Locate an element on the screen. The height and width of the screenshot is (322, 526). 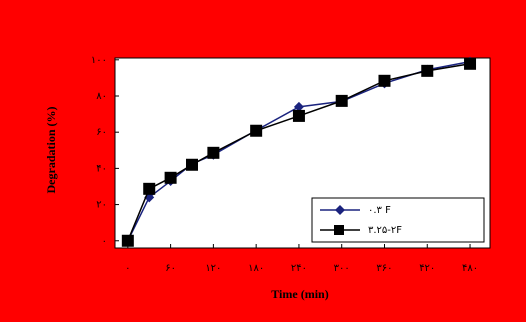
legend-label: ۰.۳ F is located at coordinates (379, 210).